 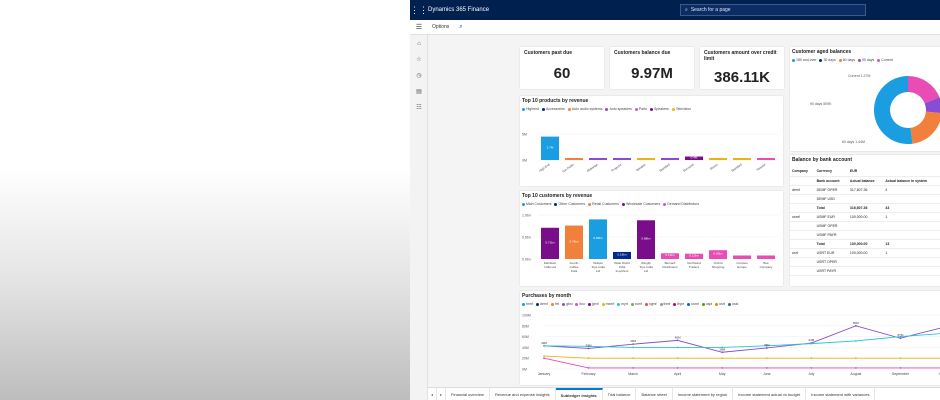 What do you see at coordinates (640, 204) in the screenshot?
I see `legend-item: Wholesale Customers` at bounding box center [640, 204].